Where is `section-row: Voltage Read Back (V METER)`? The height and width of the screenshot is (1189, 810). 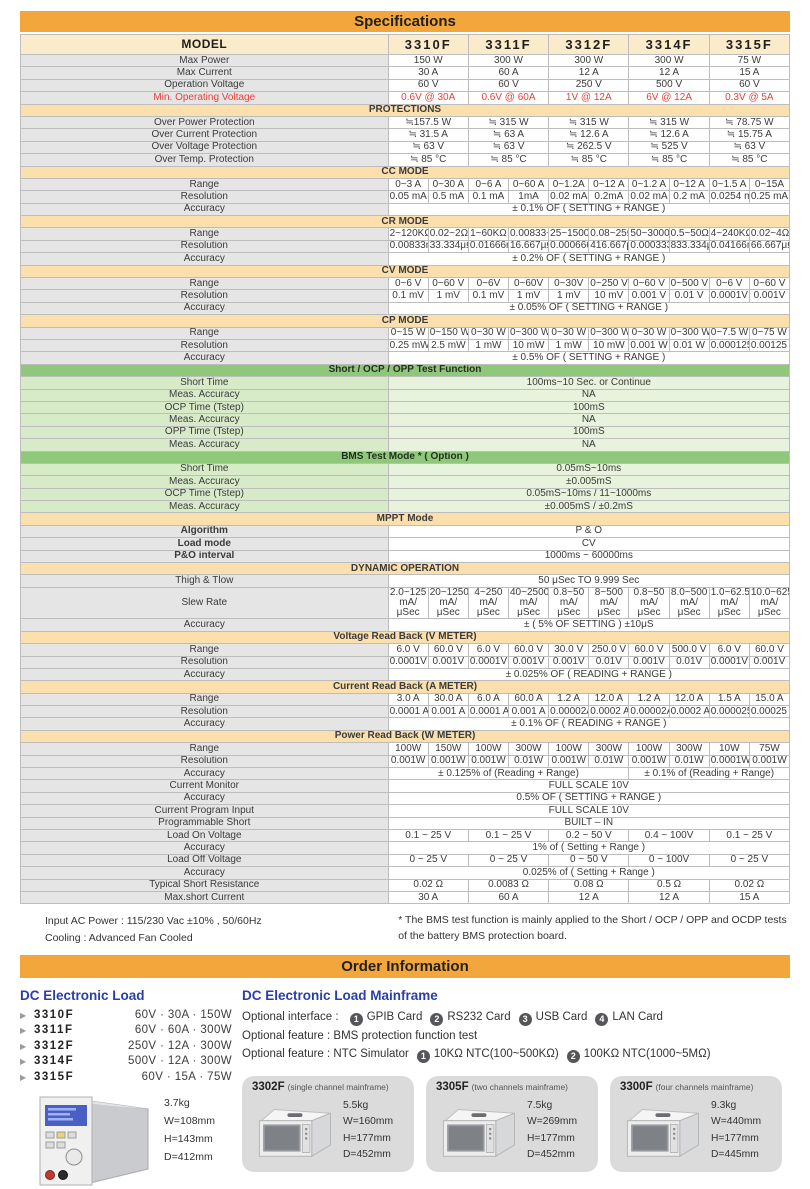 section-row: Voltage Read Back (V METER) is located at coordinates (405, 637).